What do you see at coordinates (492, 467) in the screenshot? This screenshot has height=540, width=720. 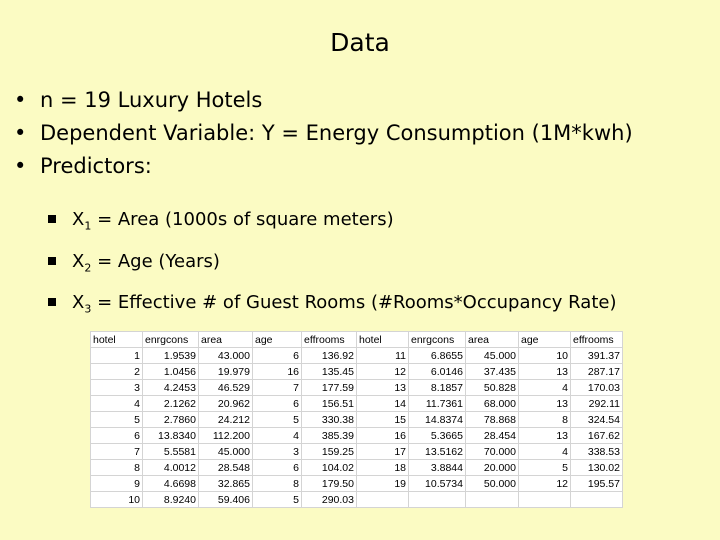 I see `table-cell: 20.000` at bounding box center [492, 467].